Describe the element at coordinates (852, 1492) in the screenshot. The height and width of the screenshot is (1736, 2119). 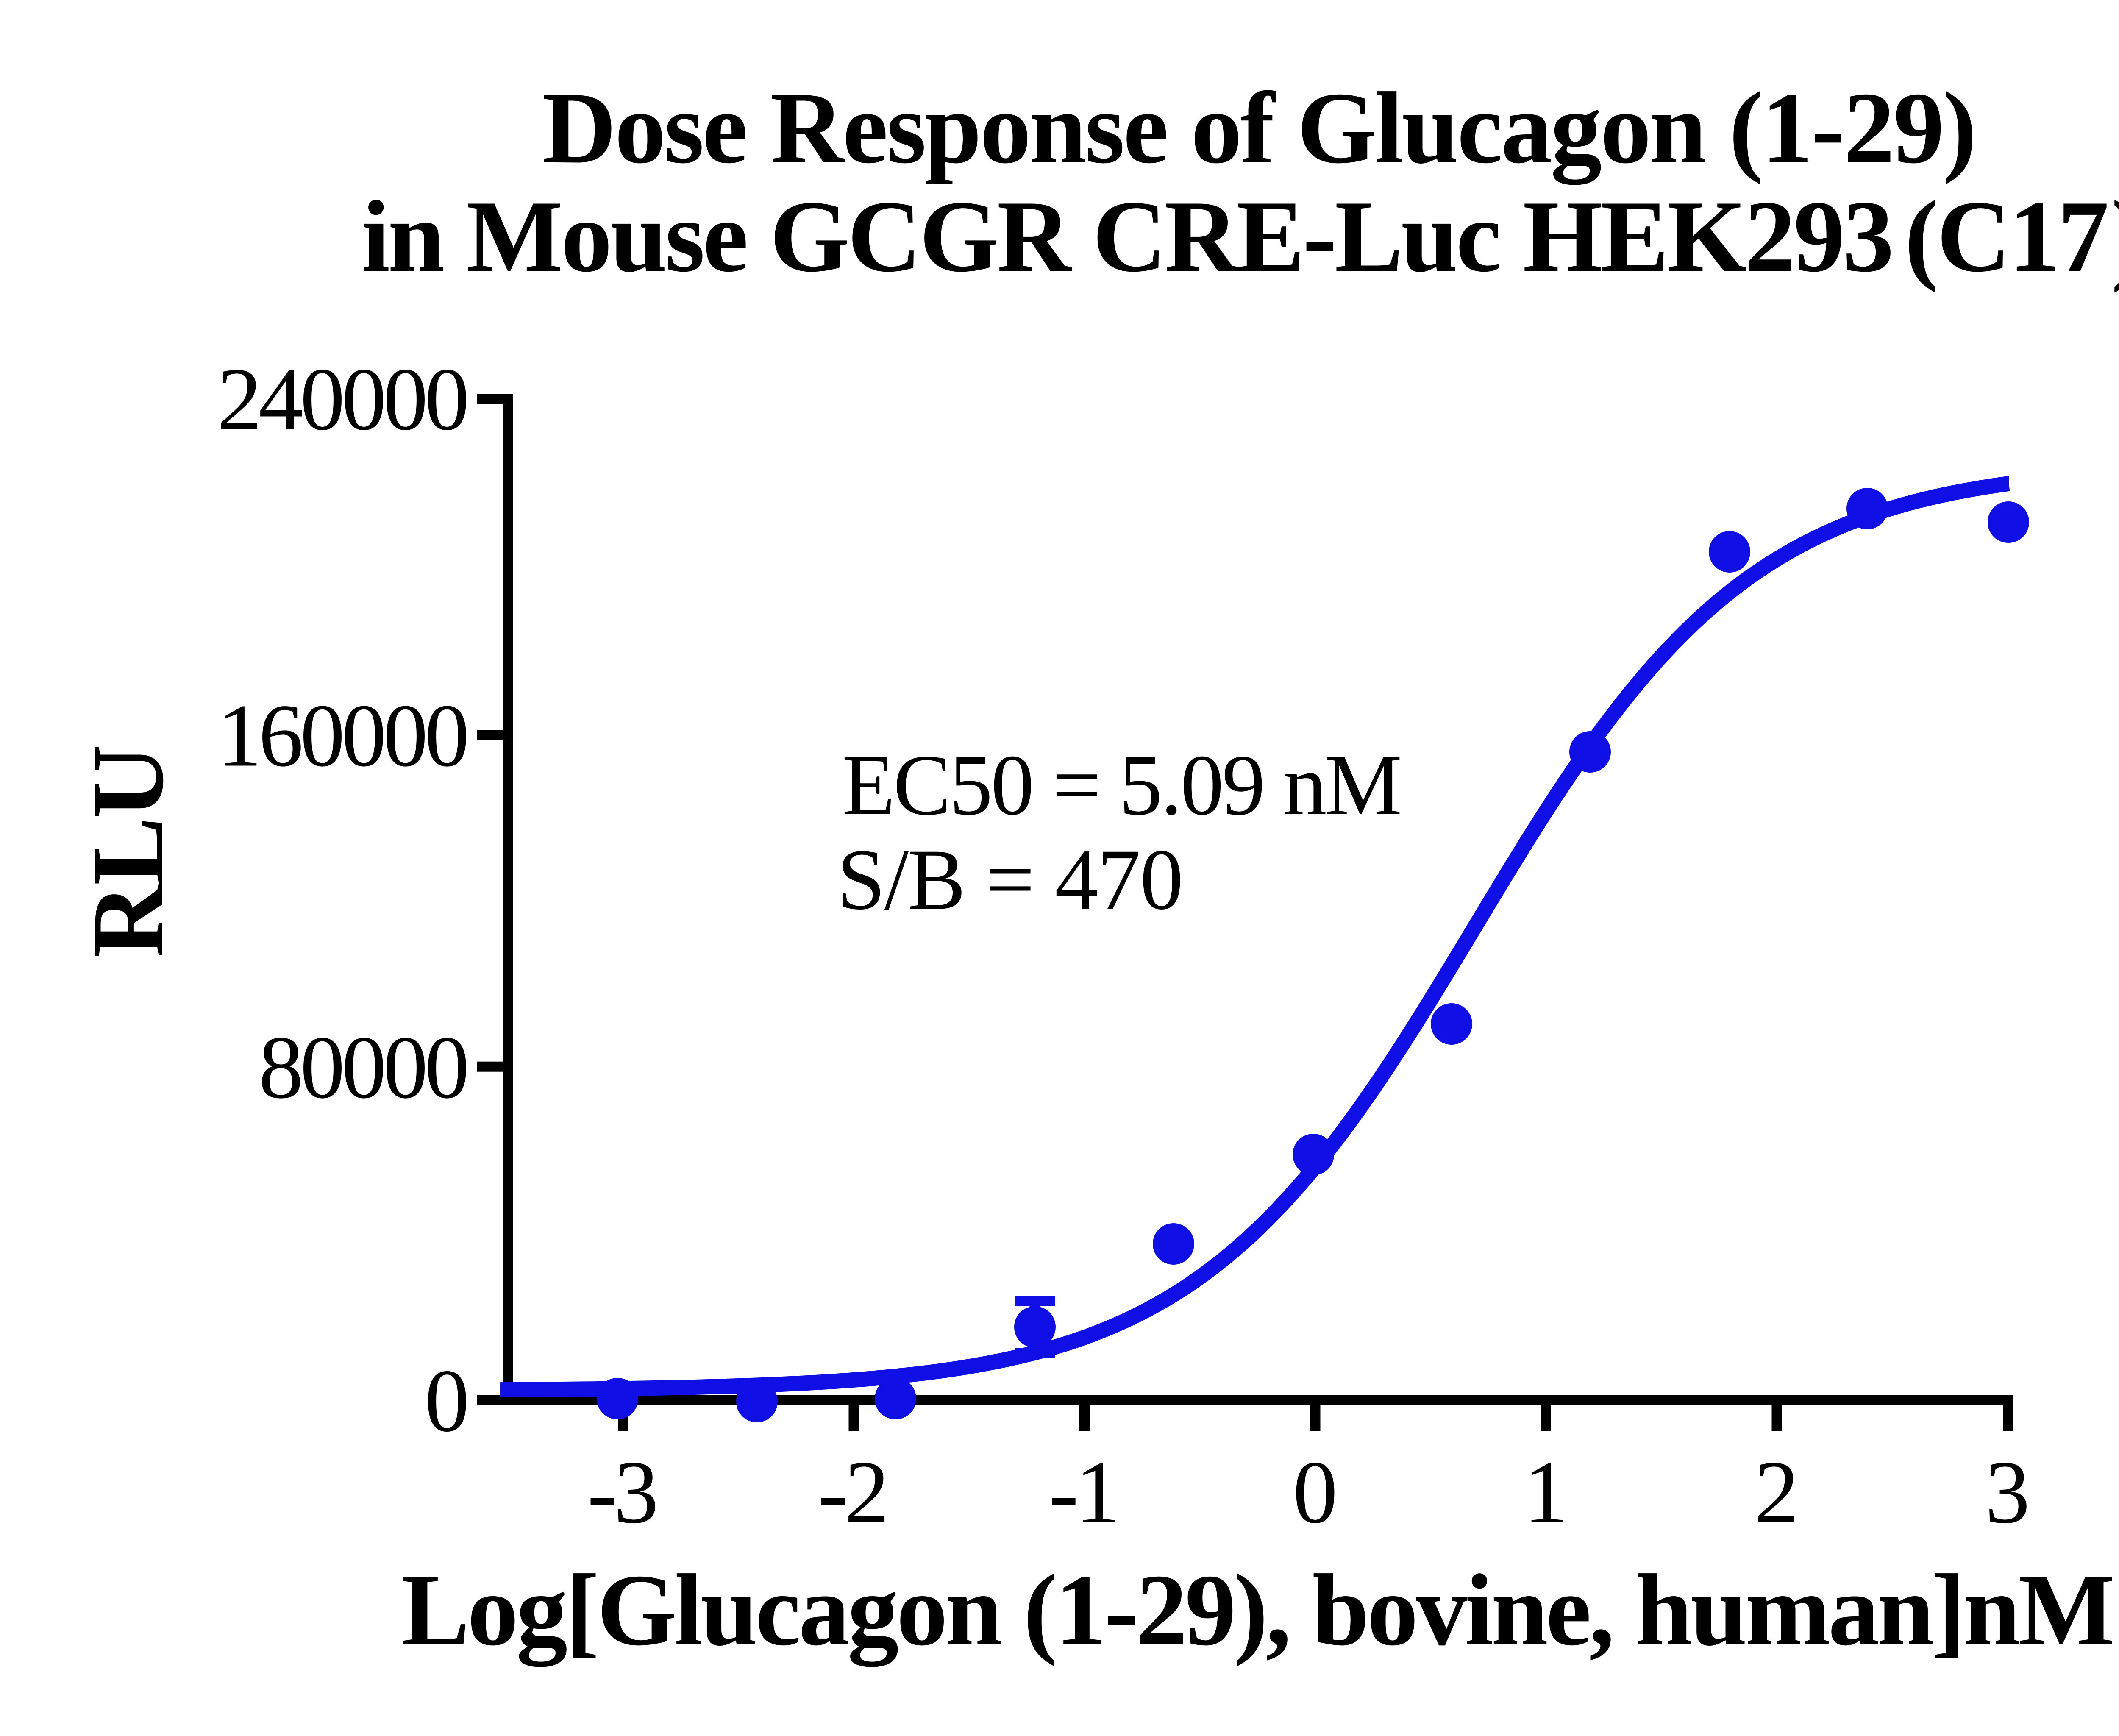
I see `svg-text: -2` at that location.